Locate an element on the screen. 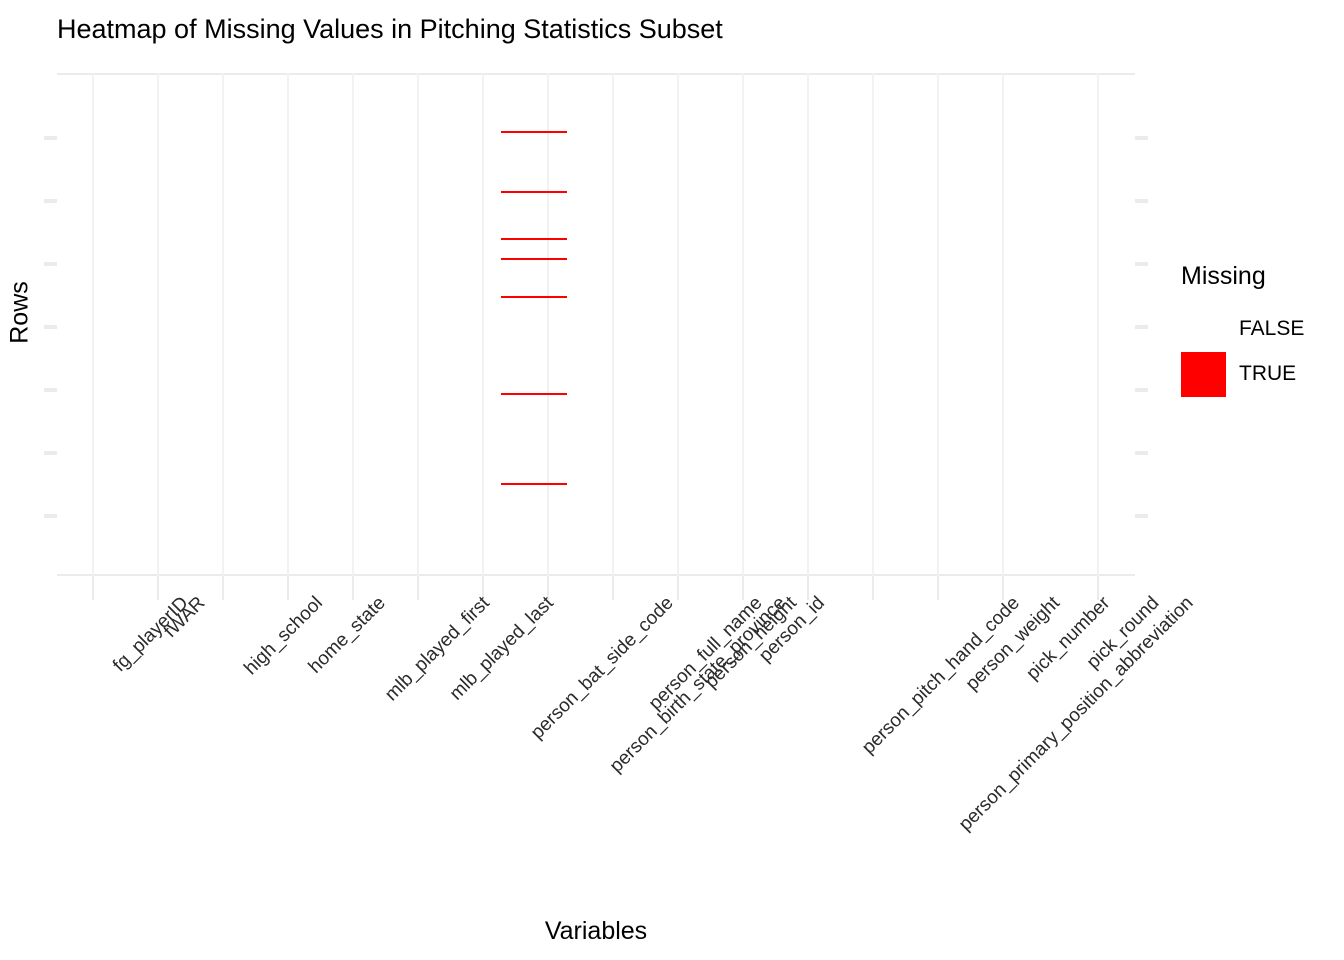 The image size is (1344, 960). x-axis-tick-label-text: mlb_played_first is located at coordinates (437, 649).